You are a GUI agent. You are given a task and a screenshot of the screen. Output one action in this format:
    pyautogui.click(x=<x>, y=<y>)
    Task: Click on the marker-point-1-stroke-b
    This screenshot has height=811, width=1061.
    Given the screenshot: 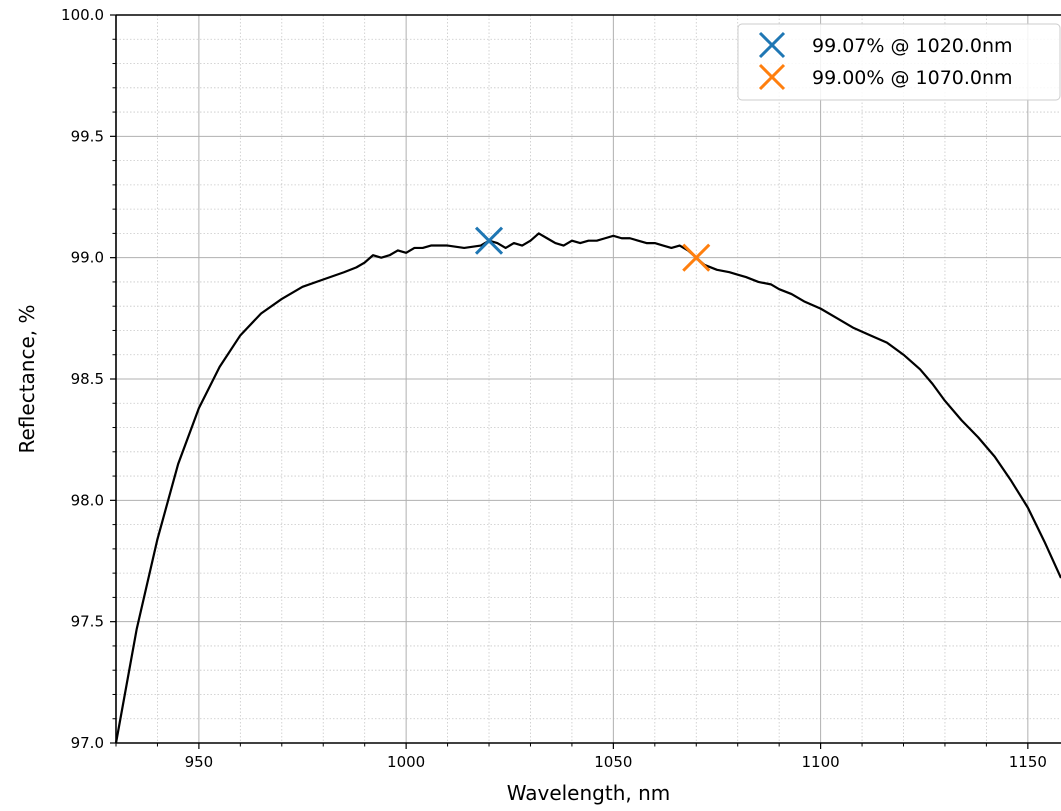 What is the action you would take?
    pyautogui.click(x=696, y=257)
    